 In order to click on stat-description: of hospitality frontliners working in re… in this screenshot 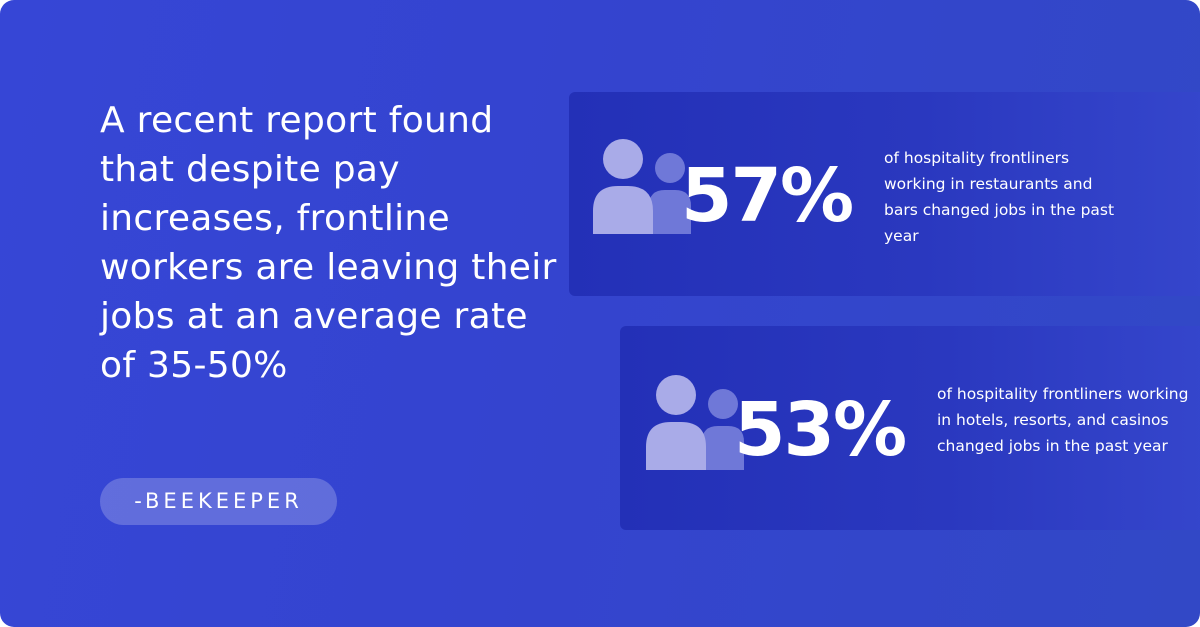, I will do `click(999, 197)`.